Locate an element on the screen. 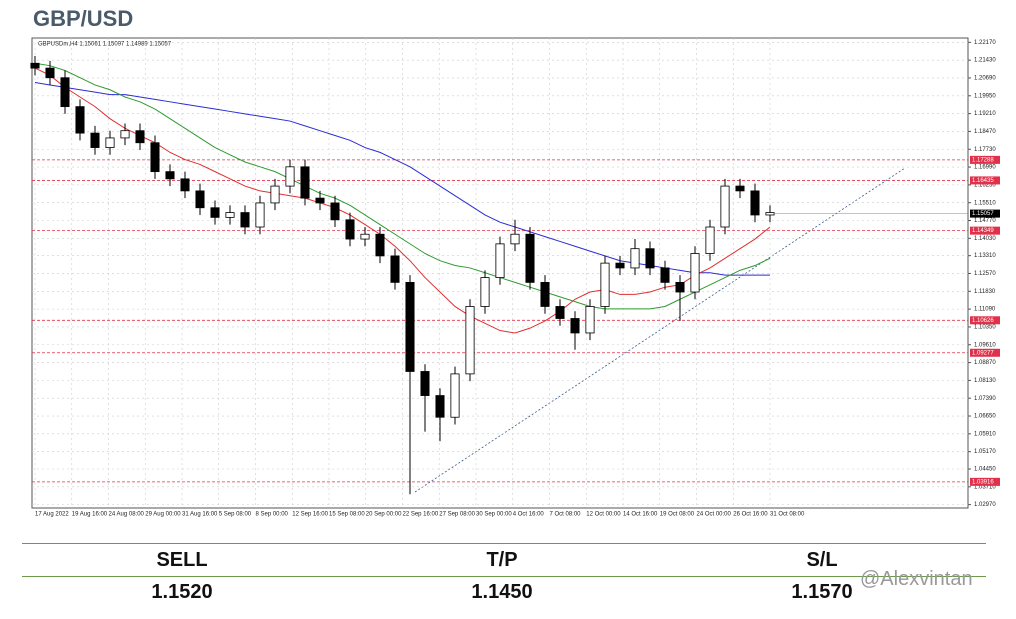  price-box is located at coordinates (985, 213).